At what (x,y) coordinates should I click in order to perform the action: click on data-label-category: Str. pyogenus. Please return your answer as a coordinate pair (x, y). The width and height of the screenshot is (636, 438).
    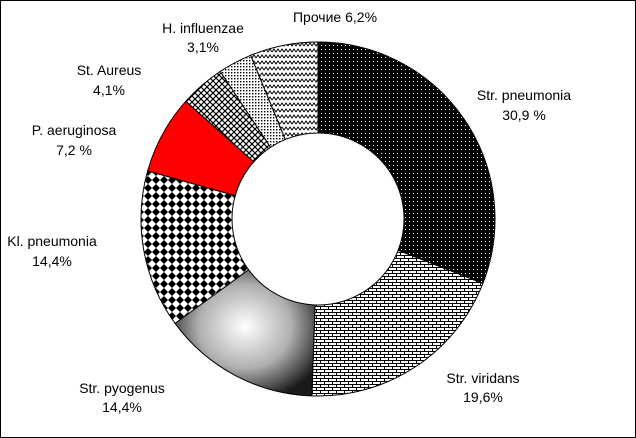
    Looking at the image, I should click on (122, 388).